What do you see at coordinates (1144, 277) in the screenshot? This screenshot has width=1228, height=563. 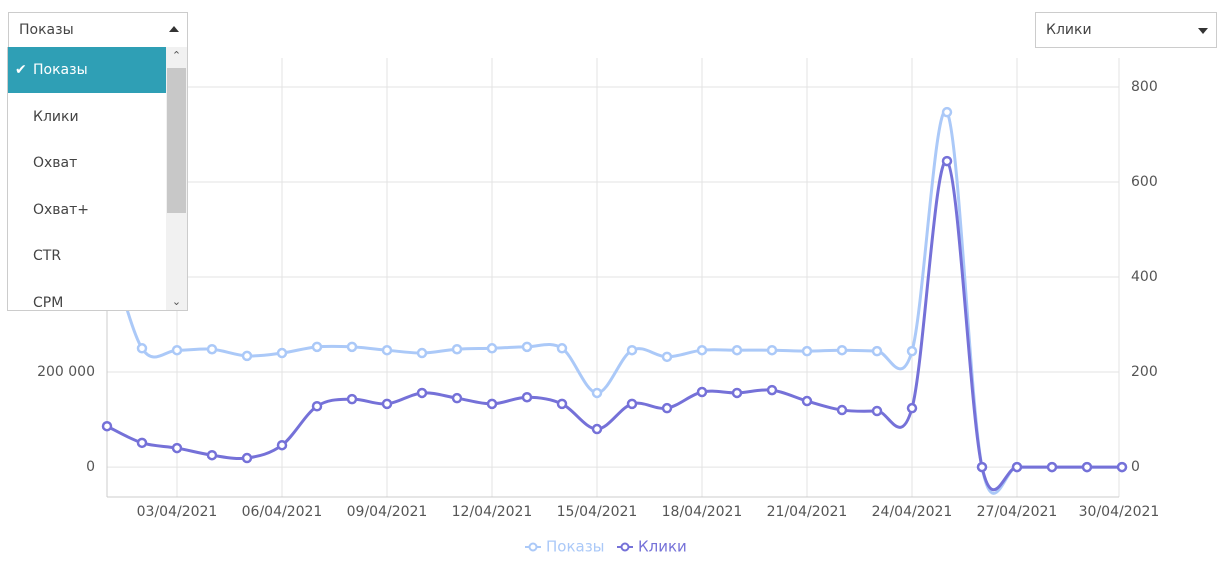 I see `y2-tick-label: 400` at bounding box center [1144, 277].